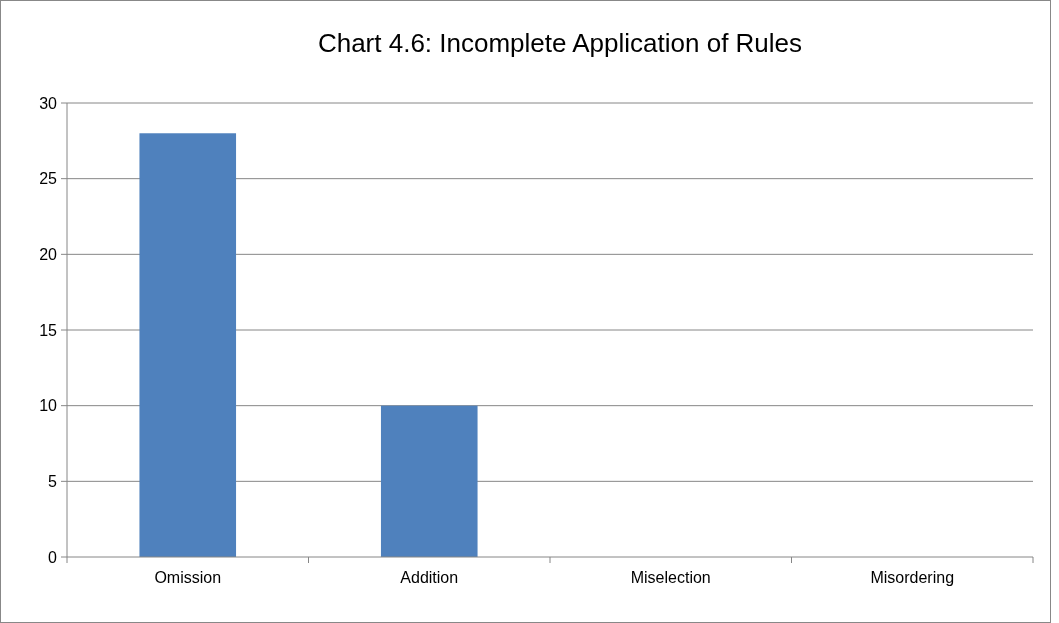 The image size is (1059, 623). What do you see at coordinates (53, 557) in the screenshot?
I see `y-tick-label: 0` at bounding box center [53, 557].